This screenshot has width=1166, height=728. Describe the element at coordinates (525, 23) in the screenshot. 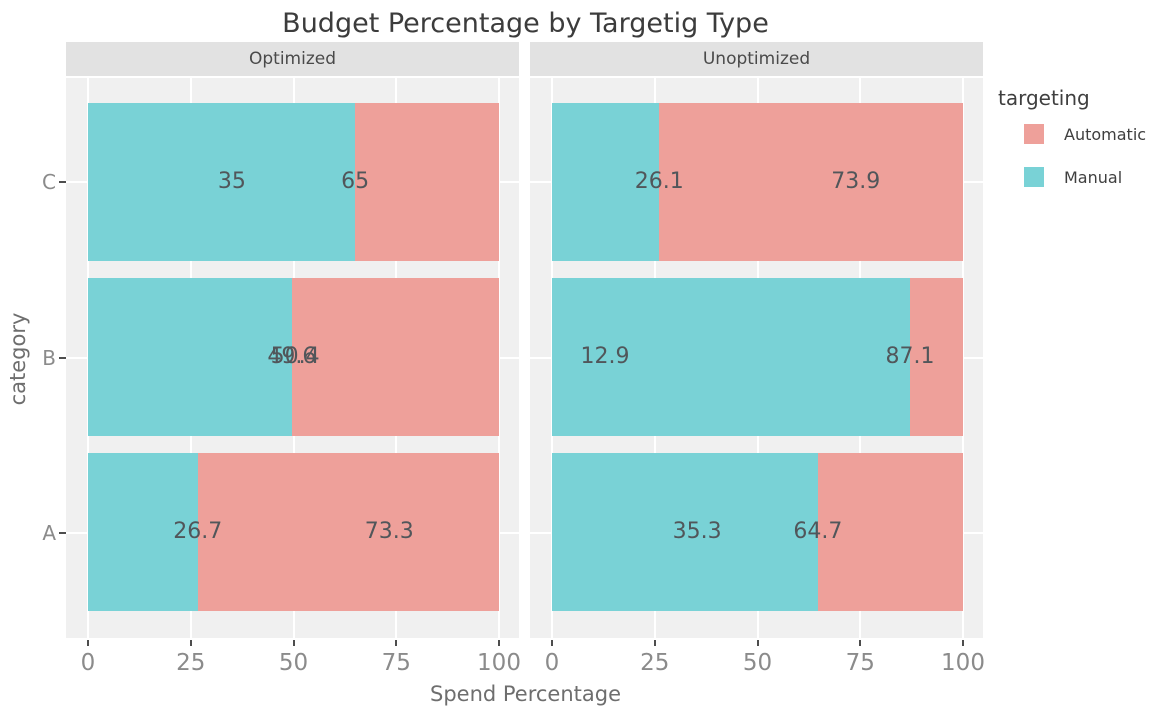

I see `chart-title: Budget Percentage by Targetig Type` at that location.